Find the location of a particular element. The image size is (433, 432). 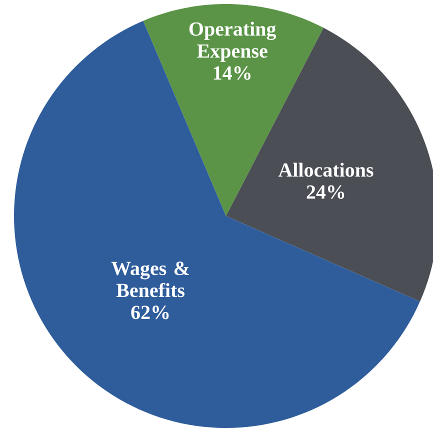

slice-label: Operating Expense is located at coordinates (232, 42).